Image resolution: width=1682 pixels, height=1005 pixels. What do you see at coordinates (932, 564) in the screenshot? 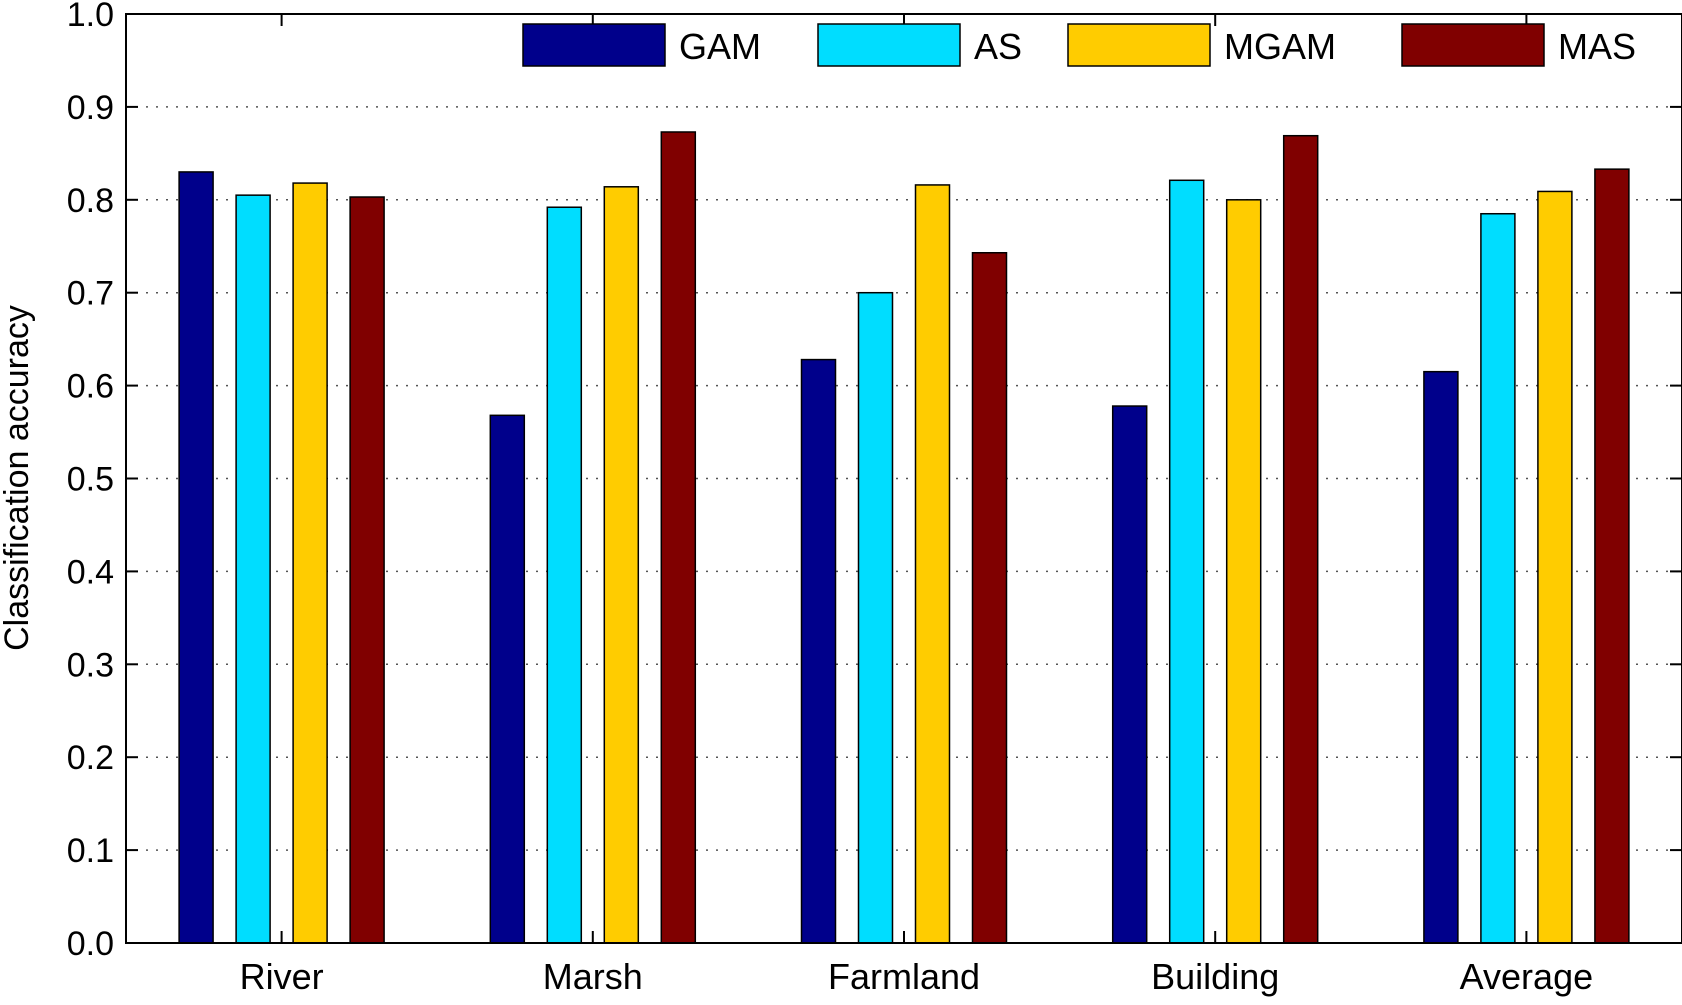
I see `bar-mgam-farmland` at bounding box center [932, 564].